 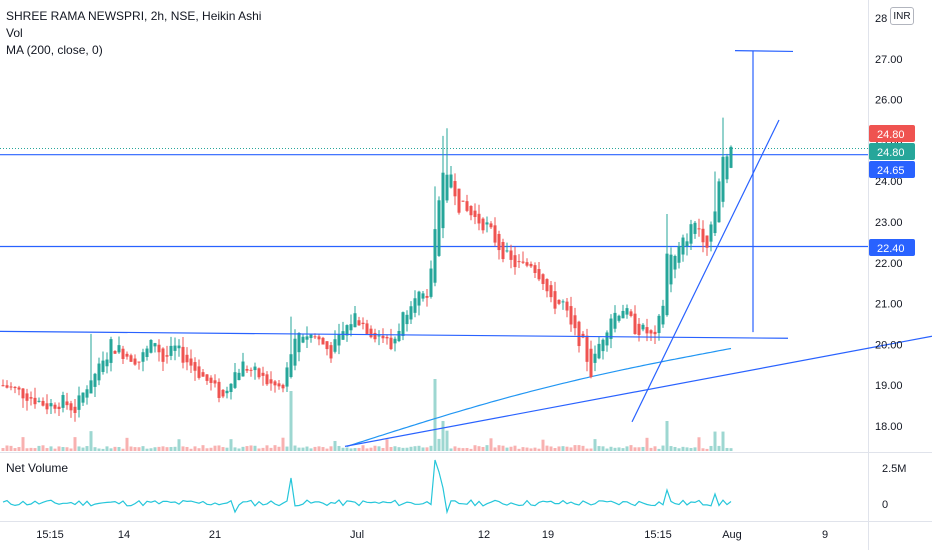 What do you see at coordinates (889, 386) in the screenshot?
I see `price-tick-label: 19.00` at bounding box center [889, 386].